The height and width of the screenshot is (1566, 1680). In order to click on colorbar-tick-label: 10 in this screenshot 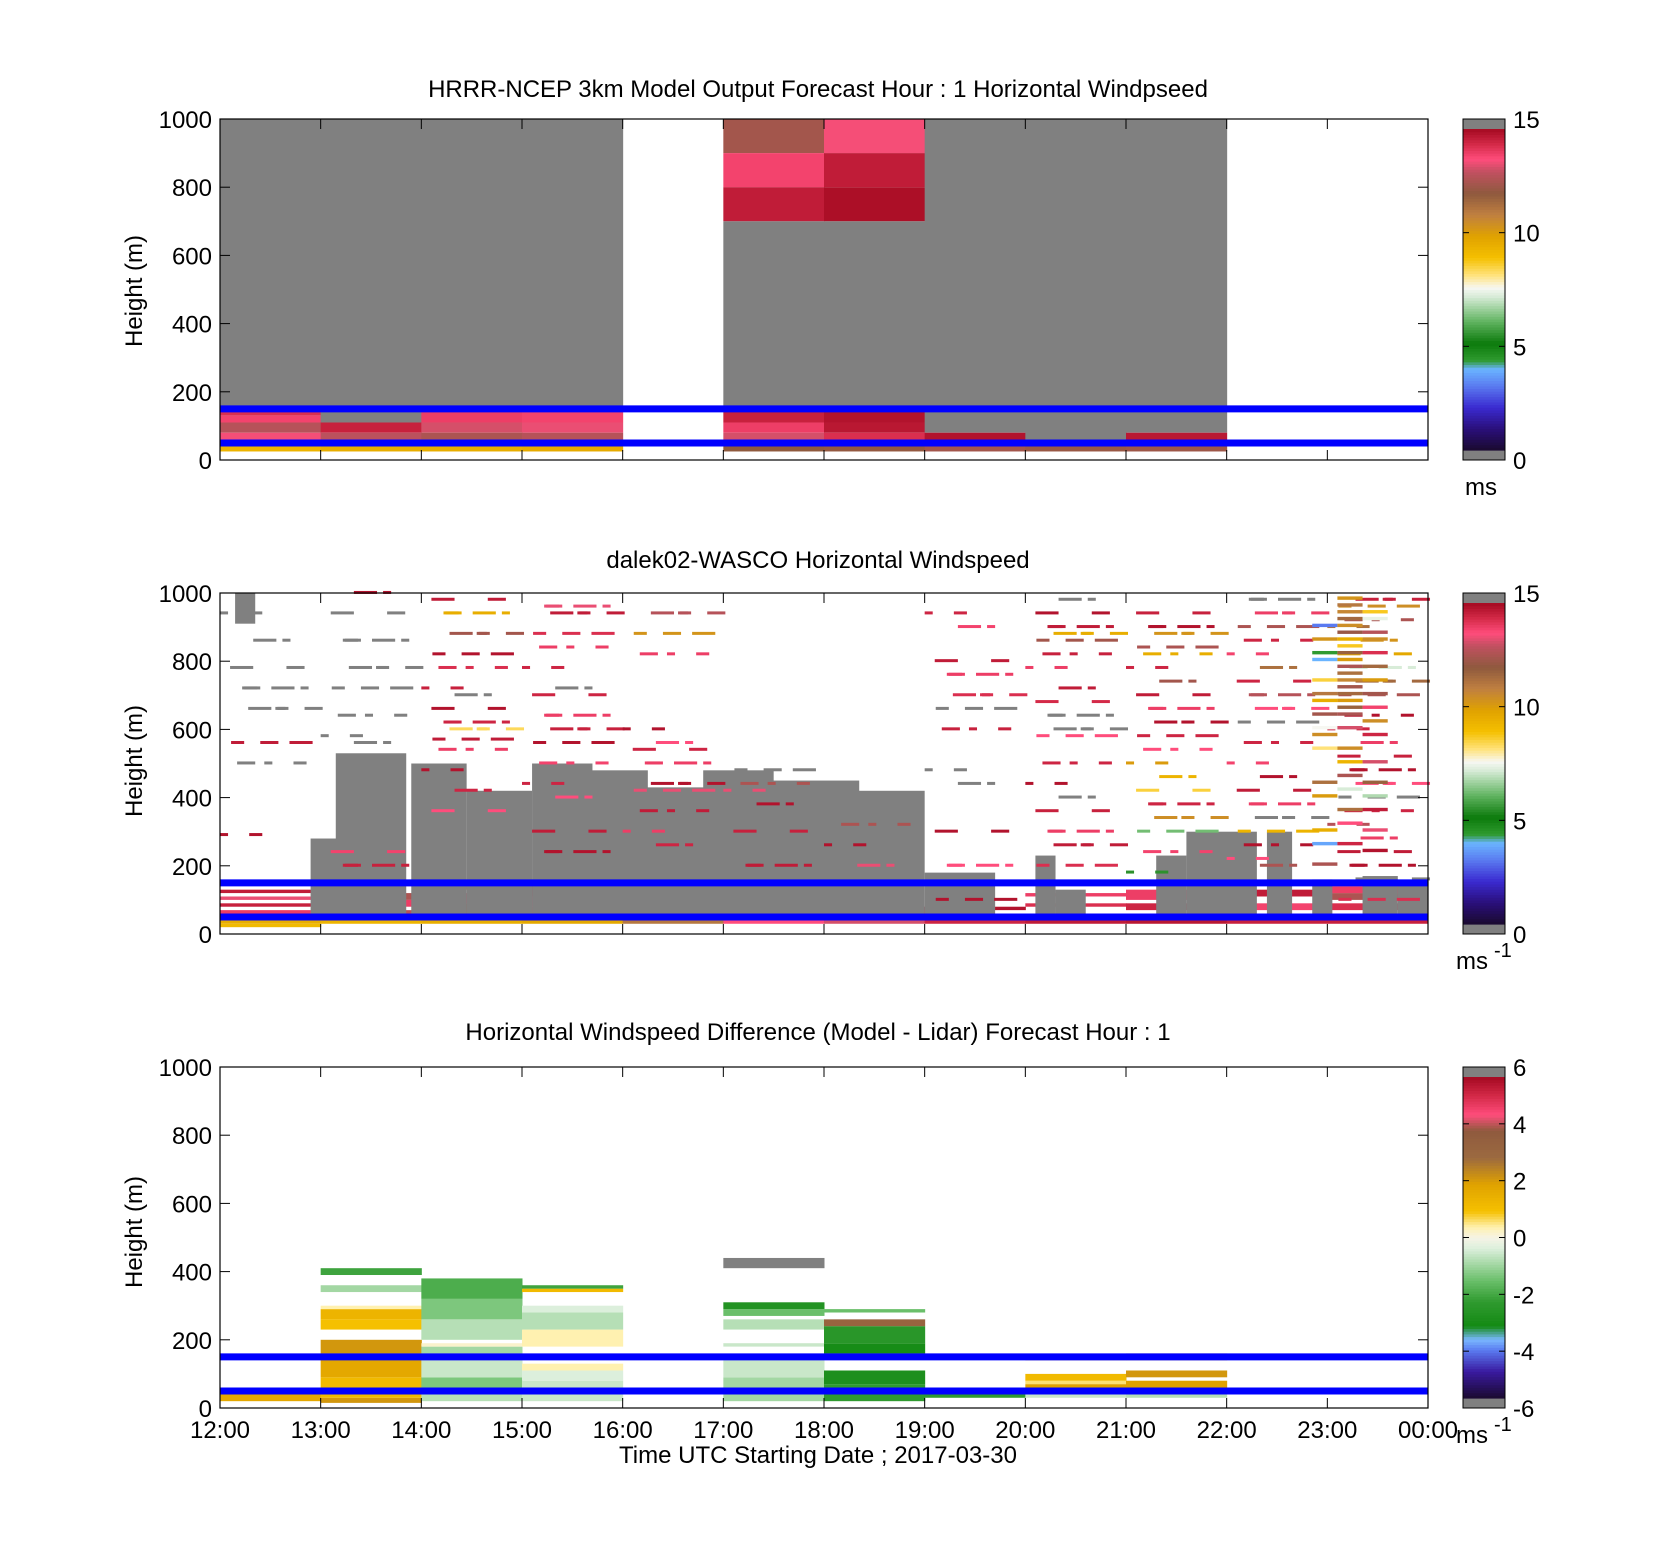, I will do `click(1526, 234)`.